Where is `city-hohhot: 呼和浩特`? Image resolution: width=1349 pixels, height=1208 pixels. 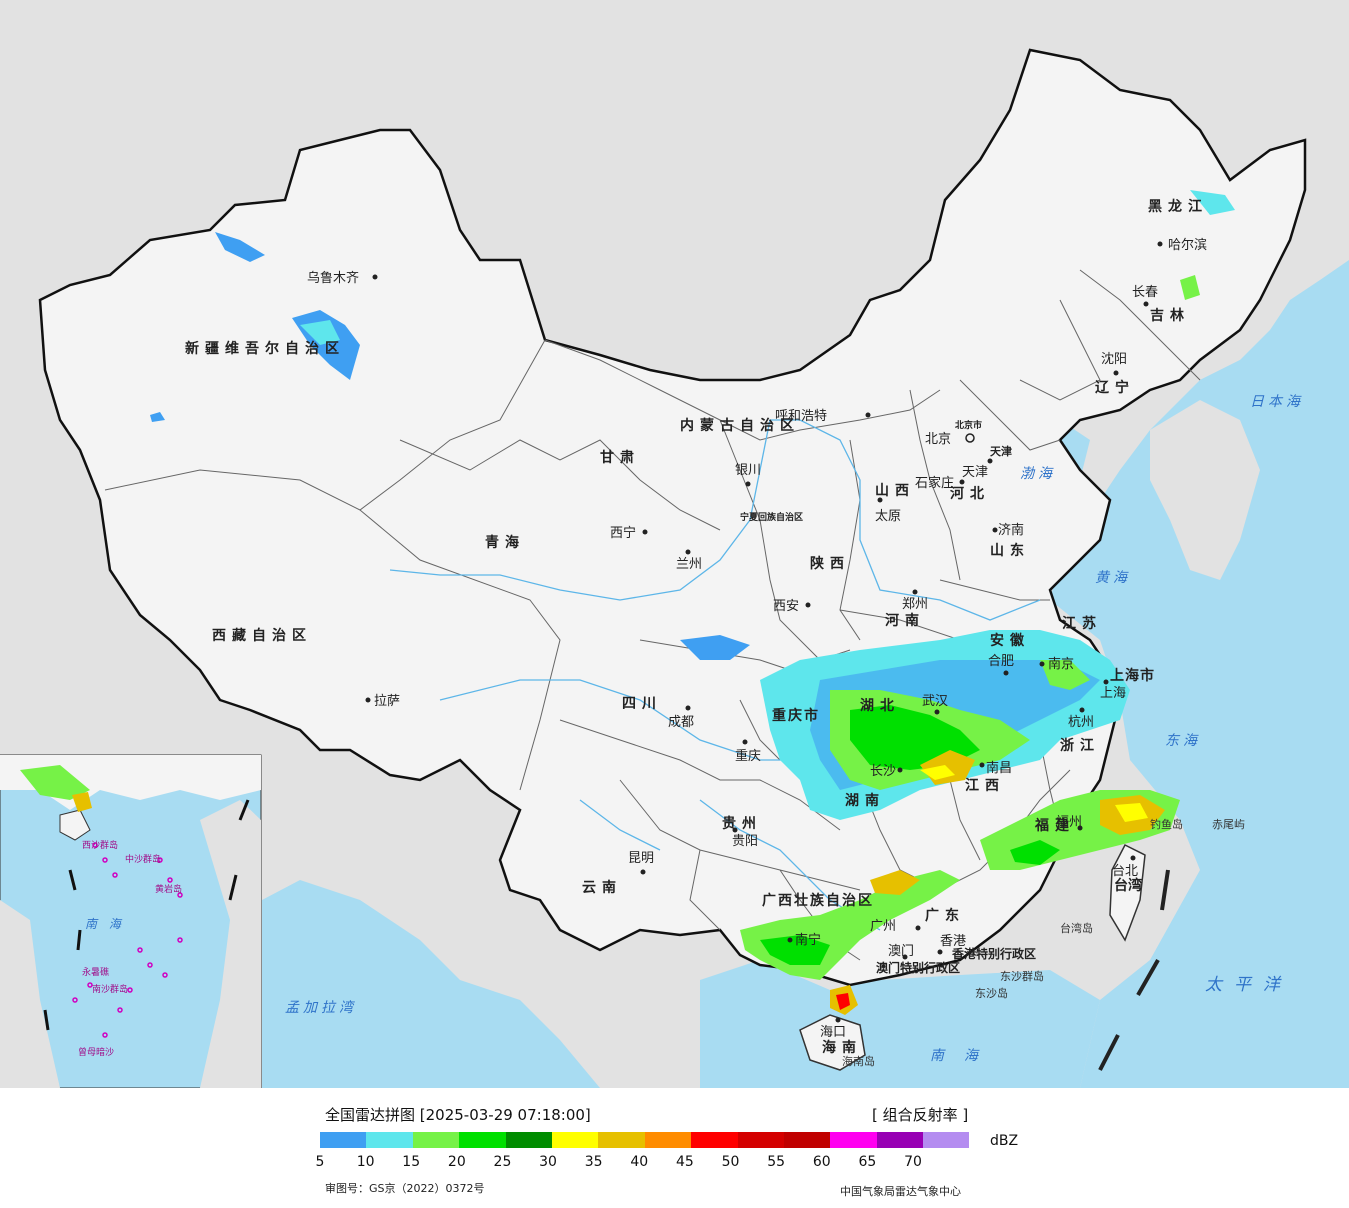
city-hohhot: 呼和浩特 is located at coordinates (801, 416).